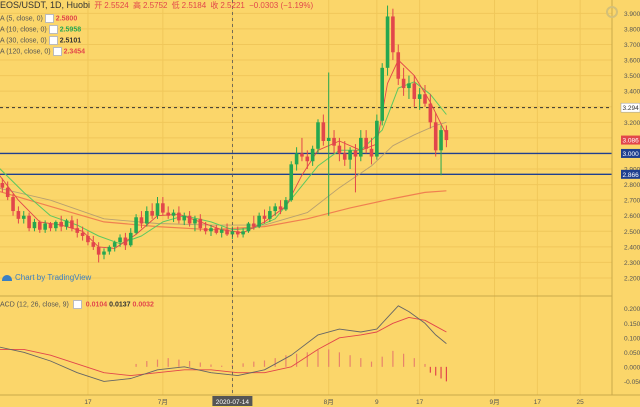 The height and width of the screenshot is (407, 640). What do you see at coordinates (223, 210) in the screenshot?
I see `ma120-line` at bounding box center [223, 210].